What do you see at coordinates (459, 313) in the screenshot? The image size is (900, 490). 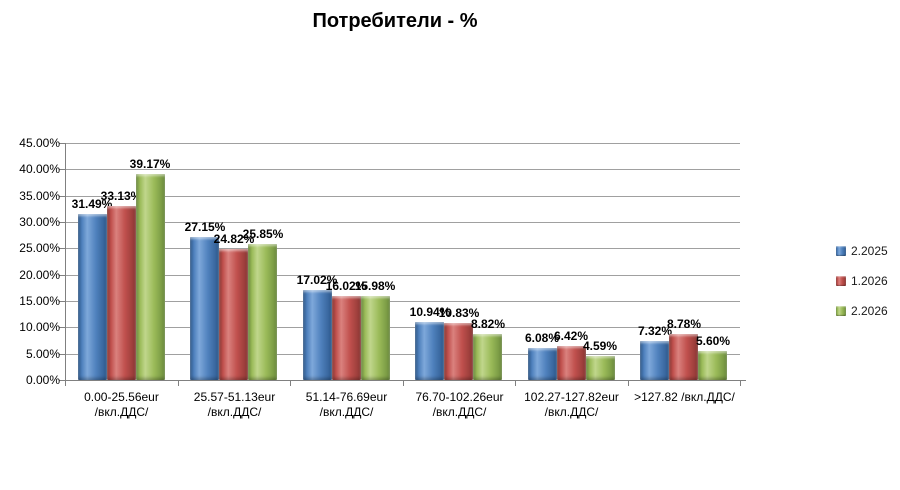 I see `data-label: 10.83%` at bounding box center [459, 313].